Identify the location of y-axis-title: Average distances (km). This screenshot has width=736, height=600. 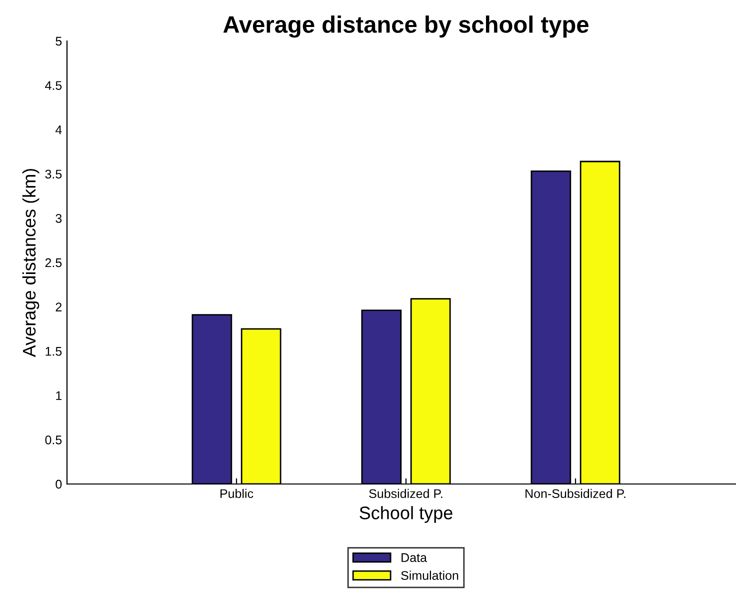
(31, 263).